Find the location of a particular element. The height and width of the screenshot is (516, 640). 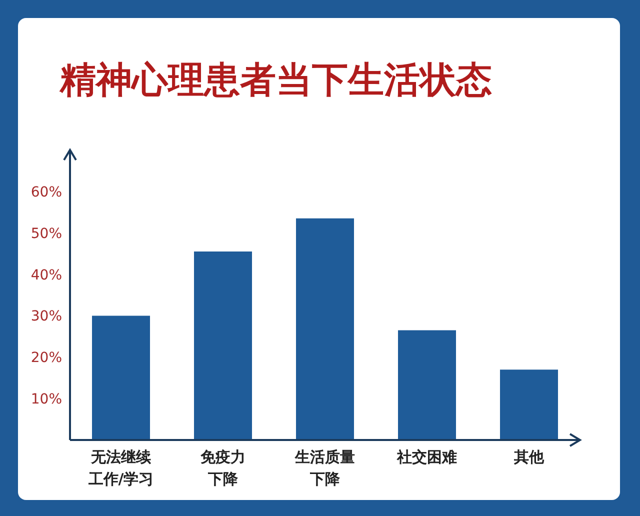

chart-title: 精神心理患者当下生活状态 is located at coordinates (276, 81).